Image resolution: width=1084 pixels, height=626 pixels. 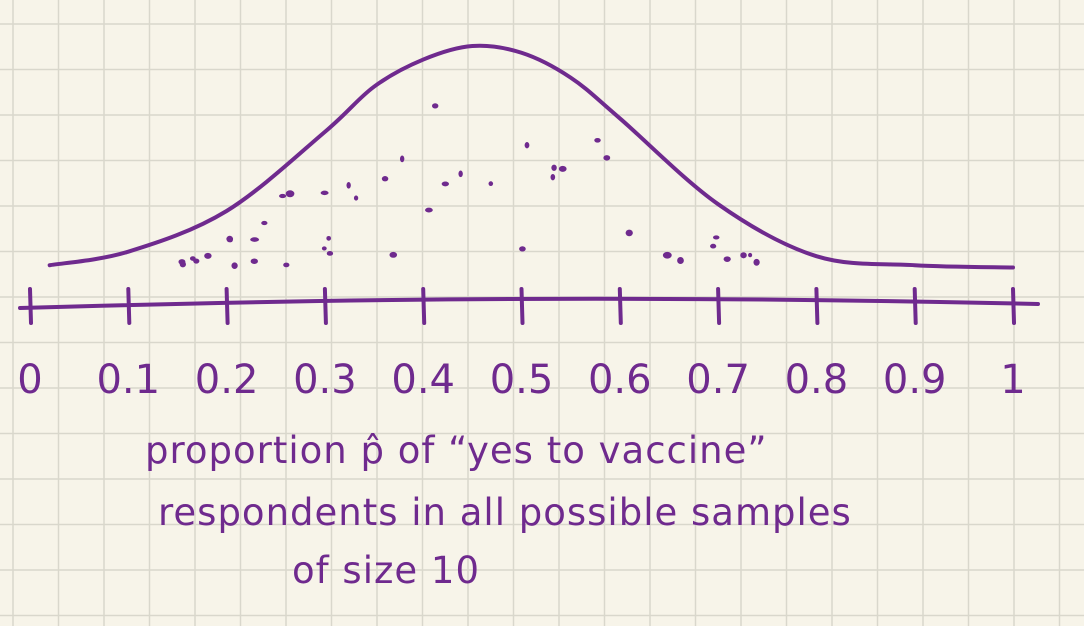 I want to click on x-axis-tick-labels: 0 0.1 0.2 0.3 0.4 0.5 0.6 0.7 0.8 0.9 1, so click(x=521, y=380).